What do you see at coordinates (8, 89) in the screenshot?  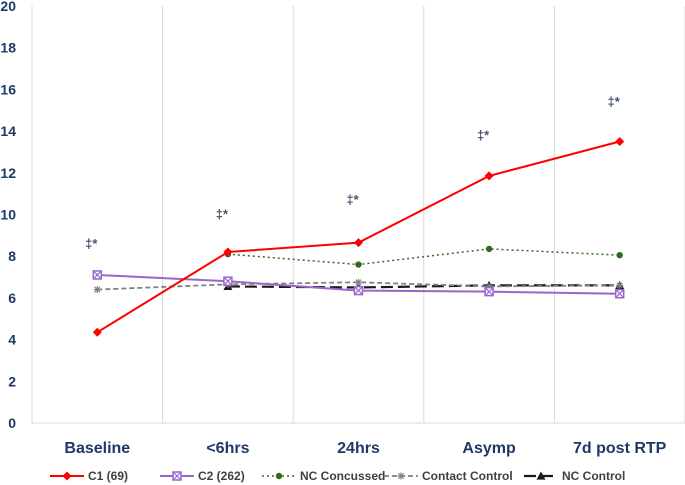 I see `y-tick-label: 16` at bounding box center [8, 89].